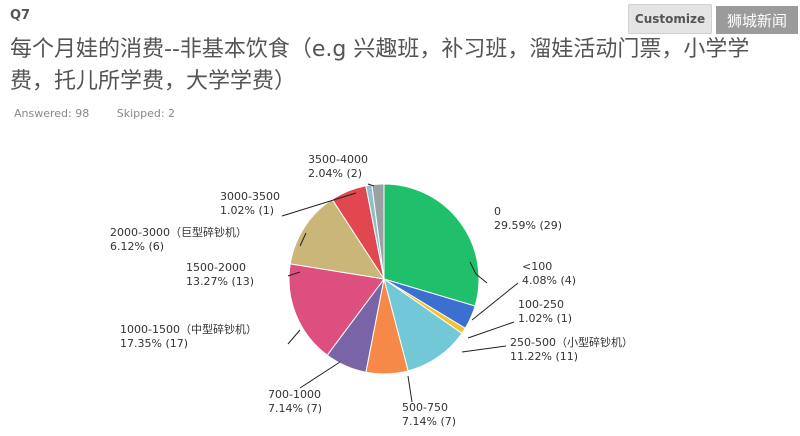 The width and height of the screenshot is (800, 436). I want to click on response-stats: Answered: 98 Skipped: 2, so click(106, 113).